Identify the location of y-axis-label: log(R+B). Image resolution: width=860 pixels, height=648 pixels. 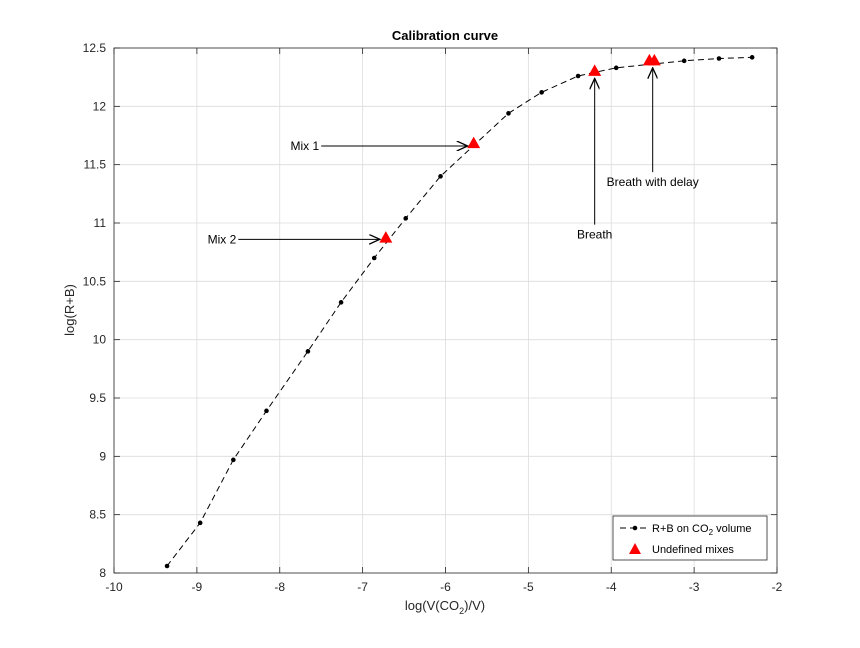
(69, 310).